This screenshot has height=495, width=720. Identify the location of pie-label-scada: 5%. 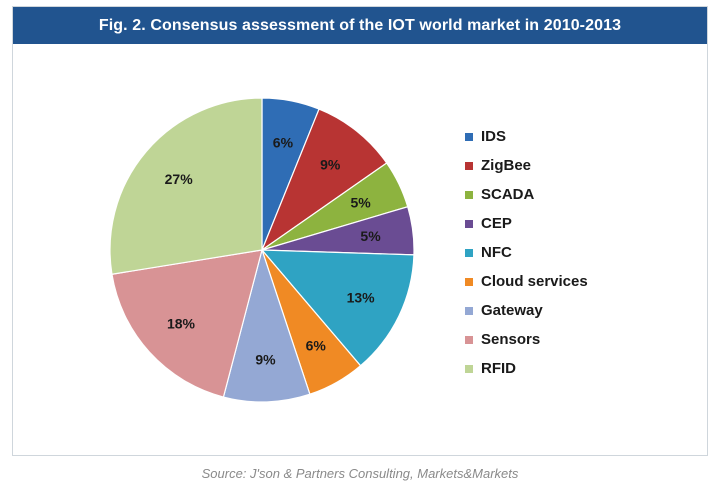
(360, 203).